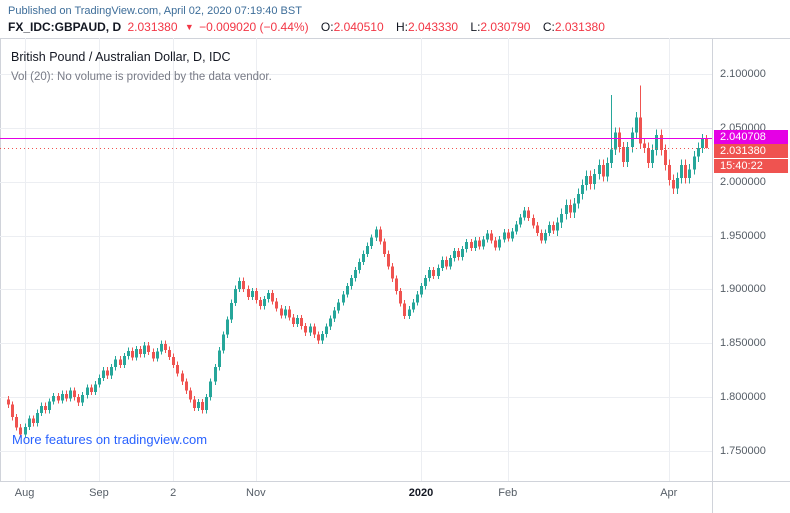 The width and height of the screenshot is (790, 513). What do you see at coordinates (65, 27) in the screenshot?
I see `symbol-name: FX_IDC:GBPAUD, D` at bounding box center [65, 27].